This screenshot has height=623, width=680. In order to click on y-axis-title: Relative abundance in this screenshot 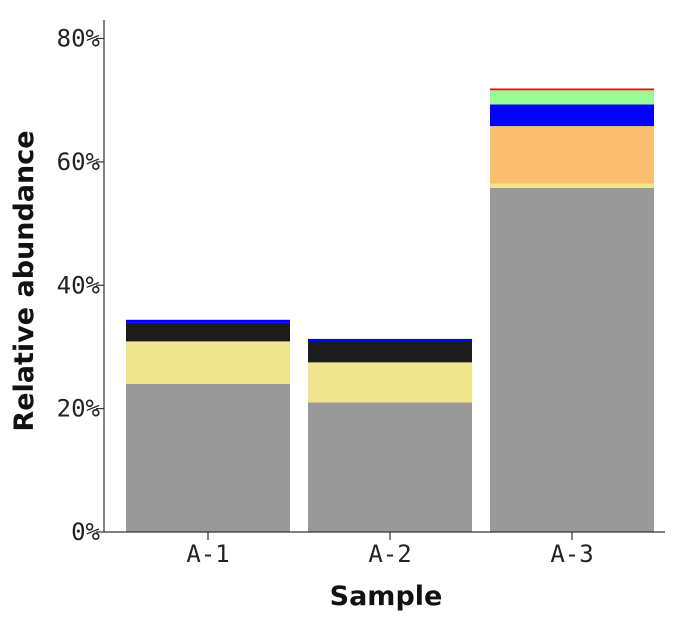, I will do `click(24, 280)`.